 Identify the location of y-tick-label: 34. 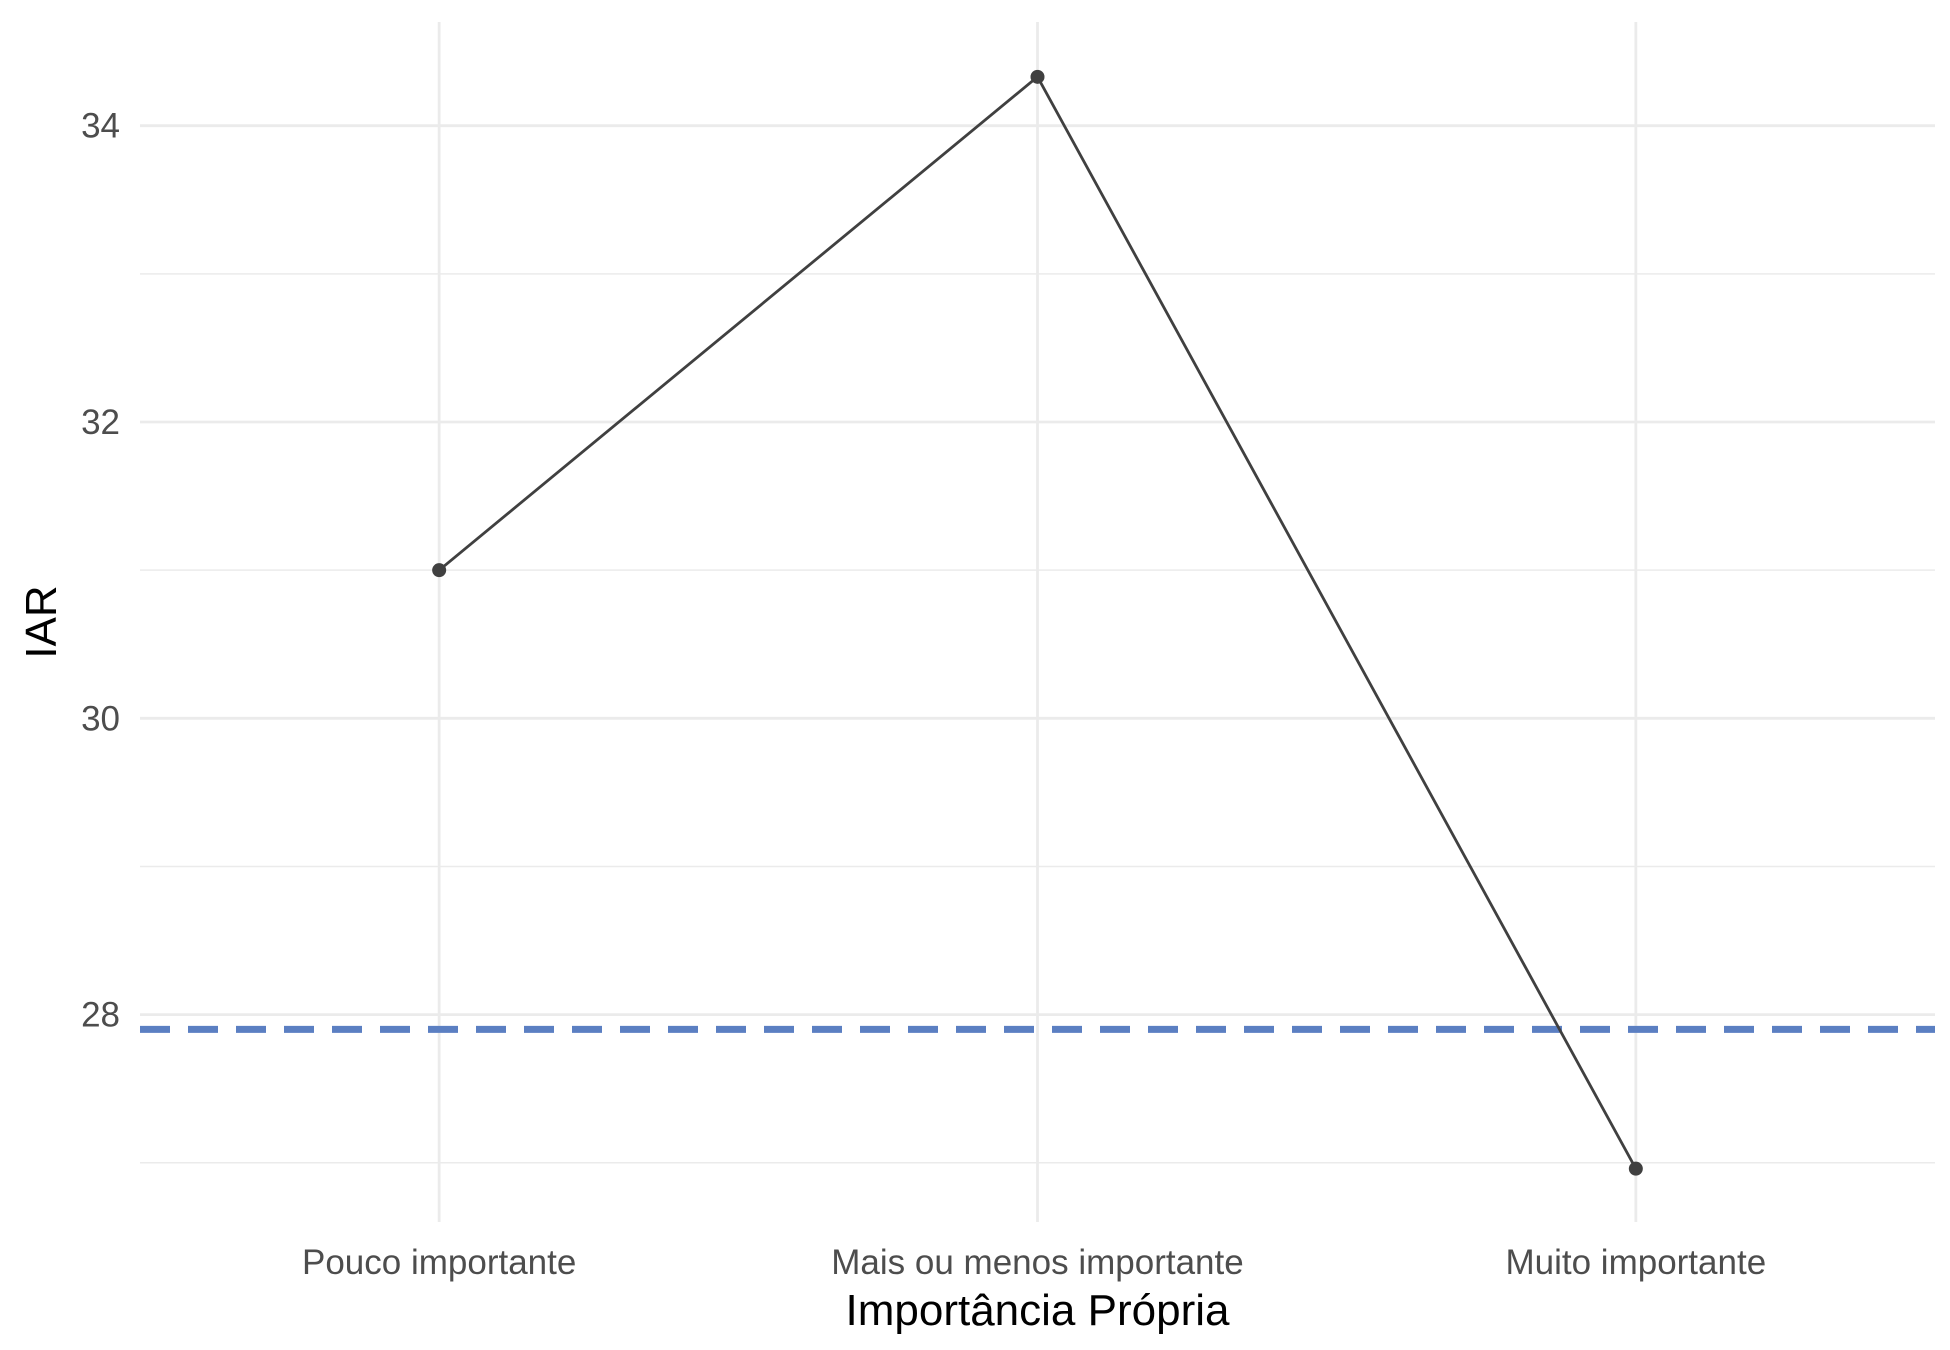
(100, 126).